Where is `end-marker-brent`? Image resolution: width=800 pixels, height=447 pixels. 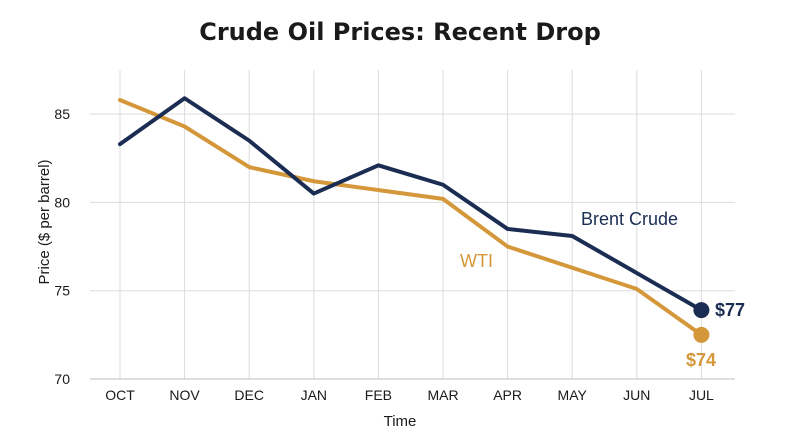
end-marker-brent is located at coordinates (701, 310).